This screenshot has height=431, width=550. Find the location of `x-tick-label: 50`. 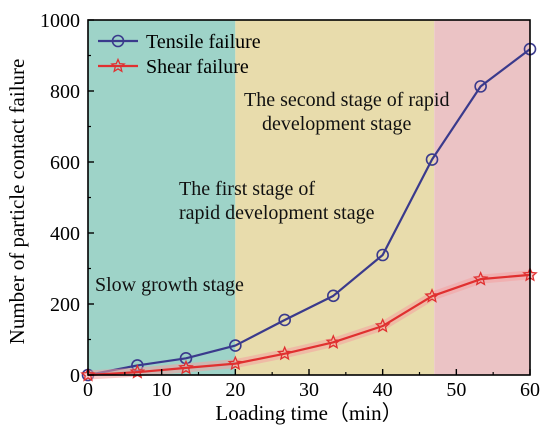

x-tick-label: 50 is located at coordinates (456, 390).